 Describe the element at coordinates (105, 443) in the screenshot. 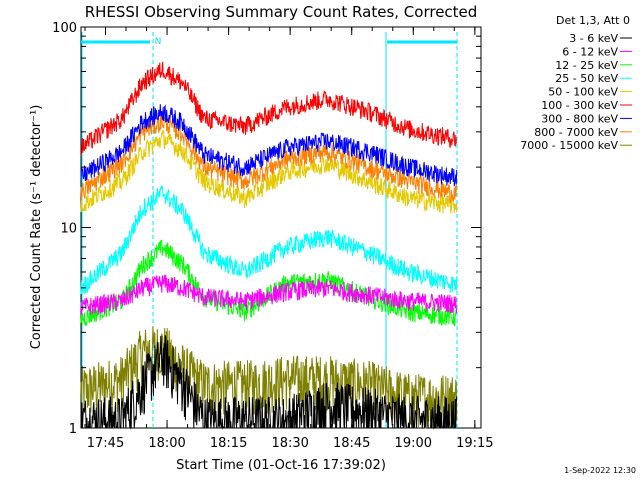

I see `x-tick-label: 17:45` at that location.